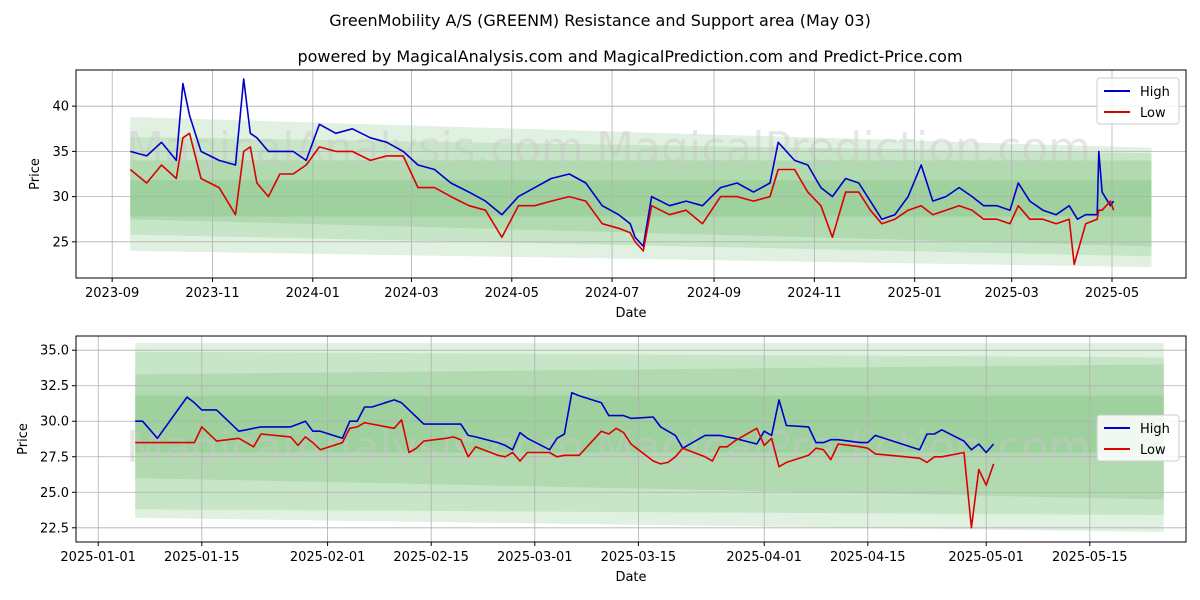  What do you see at coordinates (714, 293) in the screenshot?
I see `x-tick-label: 2024-09` at bounding box center [714, 293].